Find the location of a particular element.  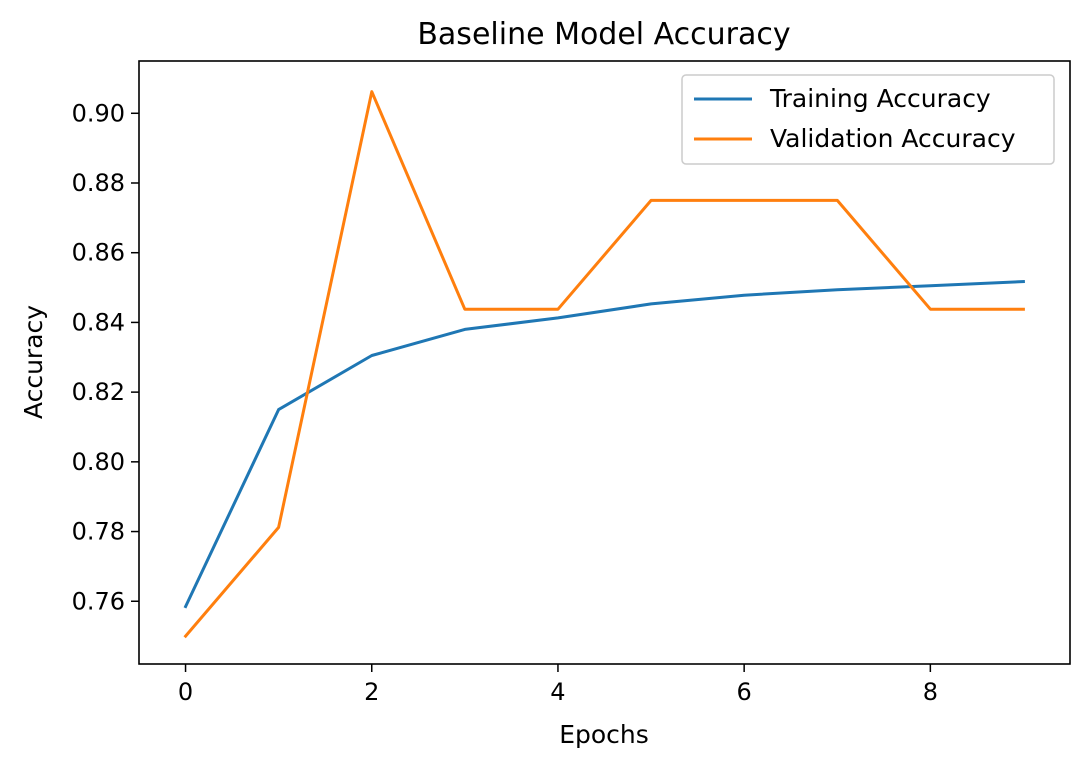

y-tick-label: 0.90 is located at coordinates (98, 113).